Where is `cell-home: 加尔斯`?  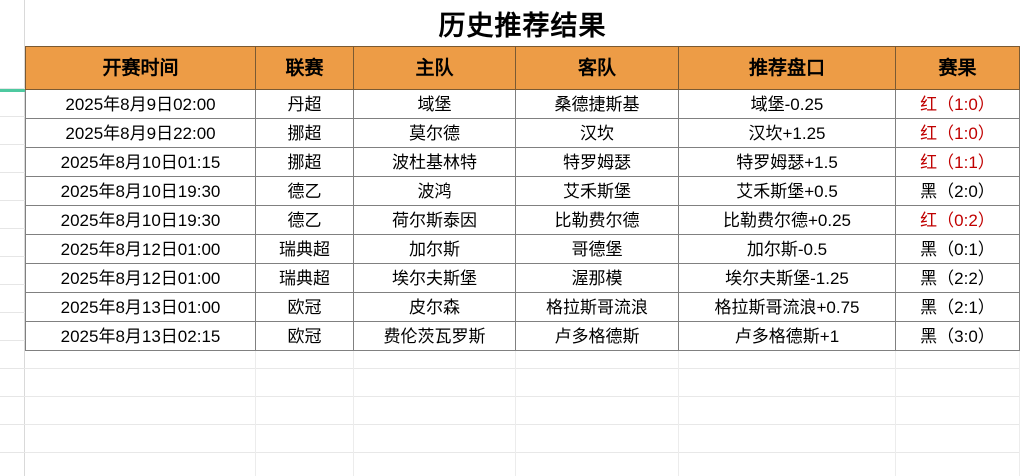 cell-home: 加尔斯 is located at coordinates (434, 249).